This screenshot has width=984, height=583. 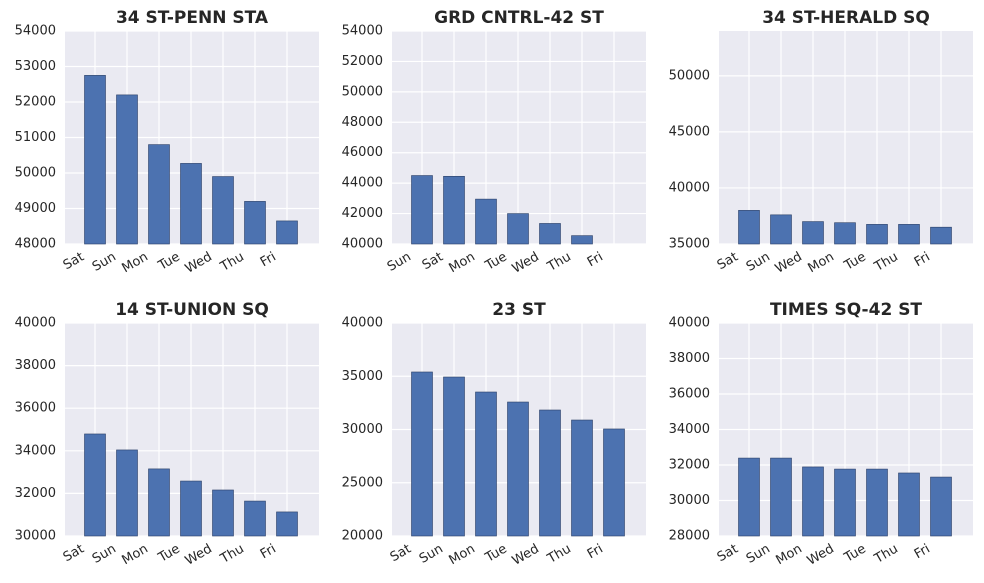 I want to click on chart-title: 14 ST-UNION SQ, so click(x=192, y=310).